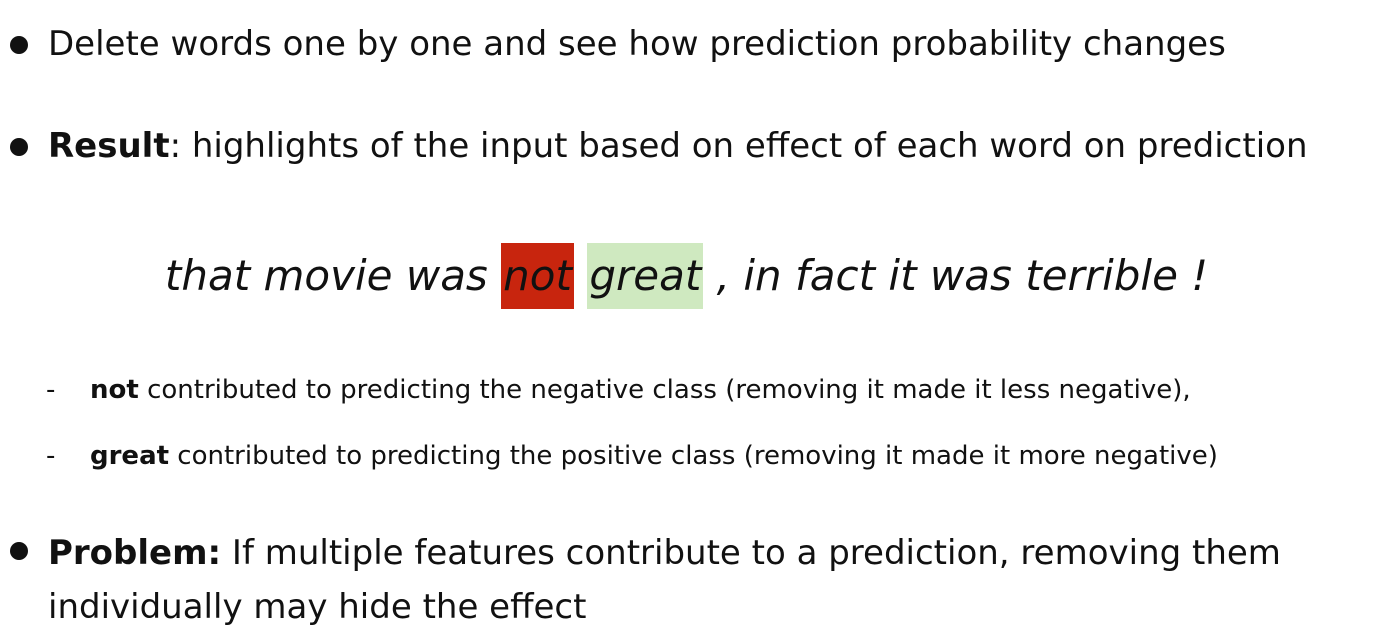 The image size is (1373, 643). Describe the element at coordinates (645, 276) in the screenshot. I see `highlight-positive-word: great` at that location.